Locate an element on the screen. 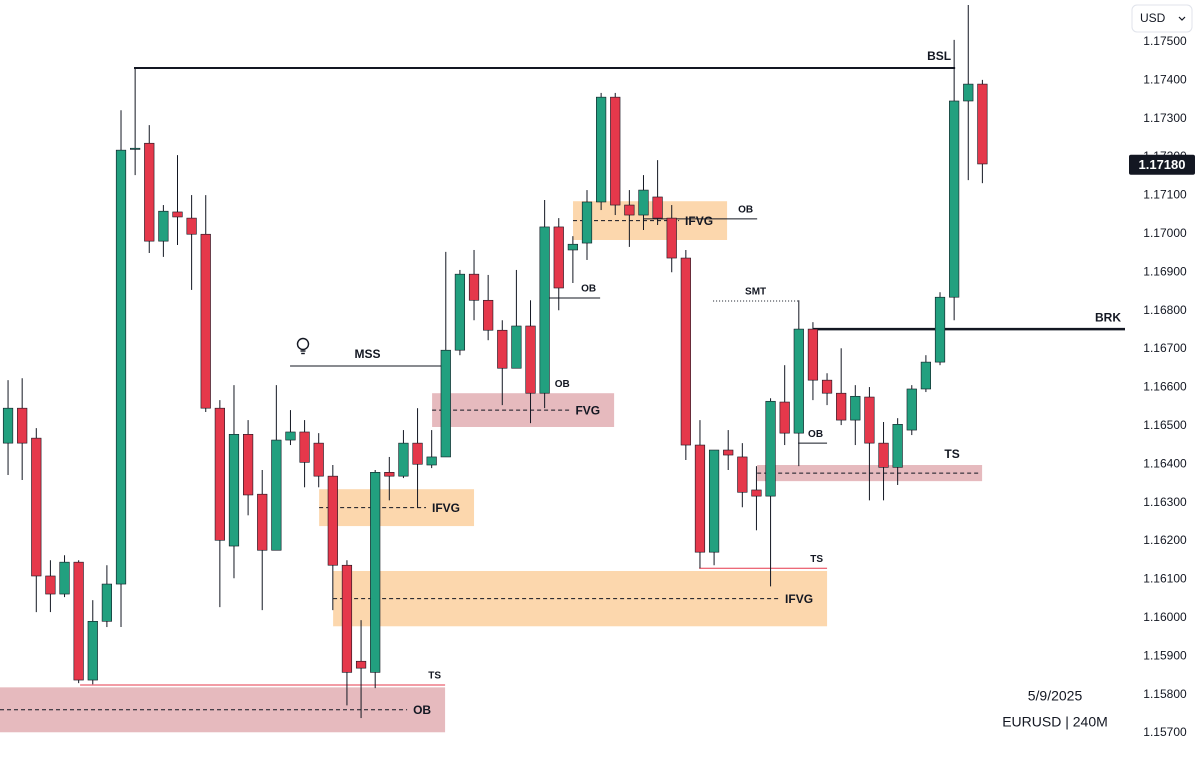 This screenshot has height=758, width=1200. y-tick-label: 1.16400 is located at coordinates (1165, 463).